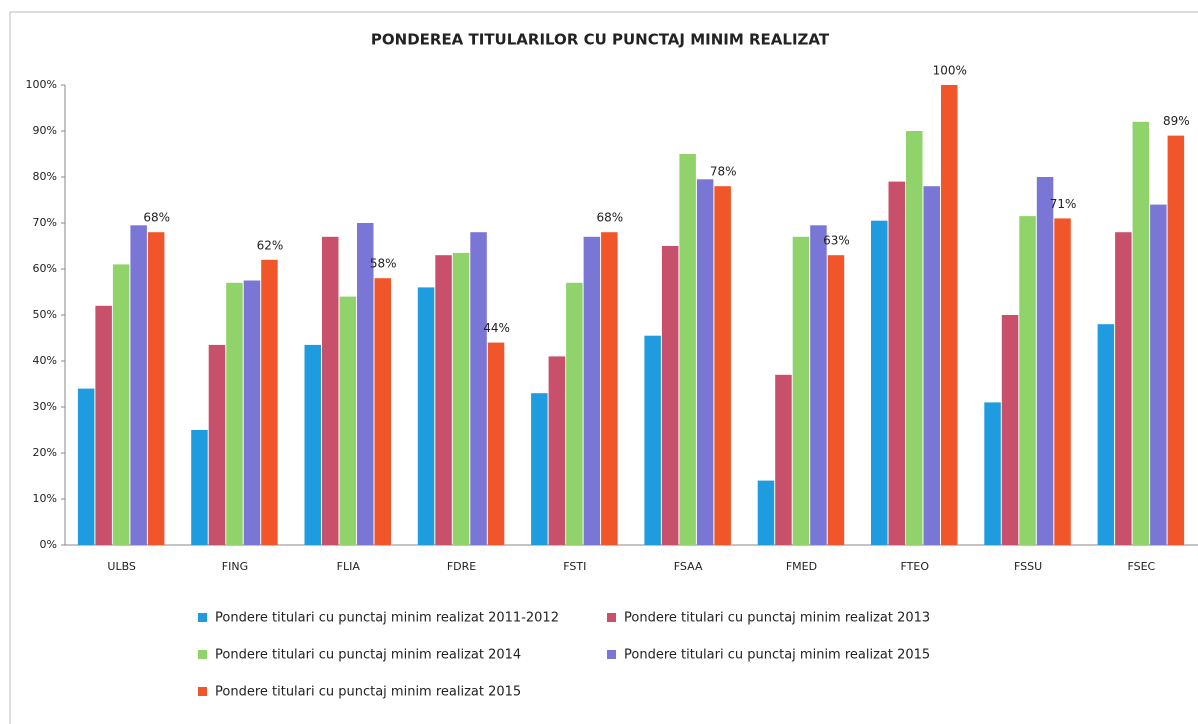  What do you see at coordinates (688, 566) in the screenshot?
I see `x-tick-label: FSAA` at bounding box center [688, 566].